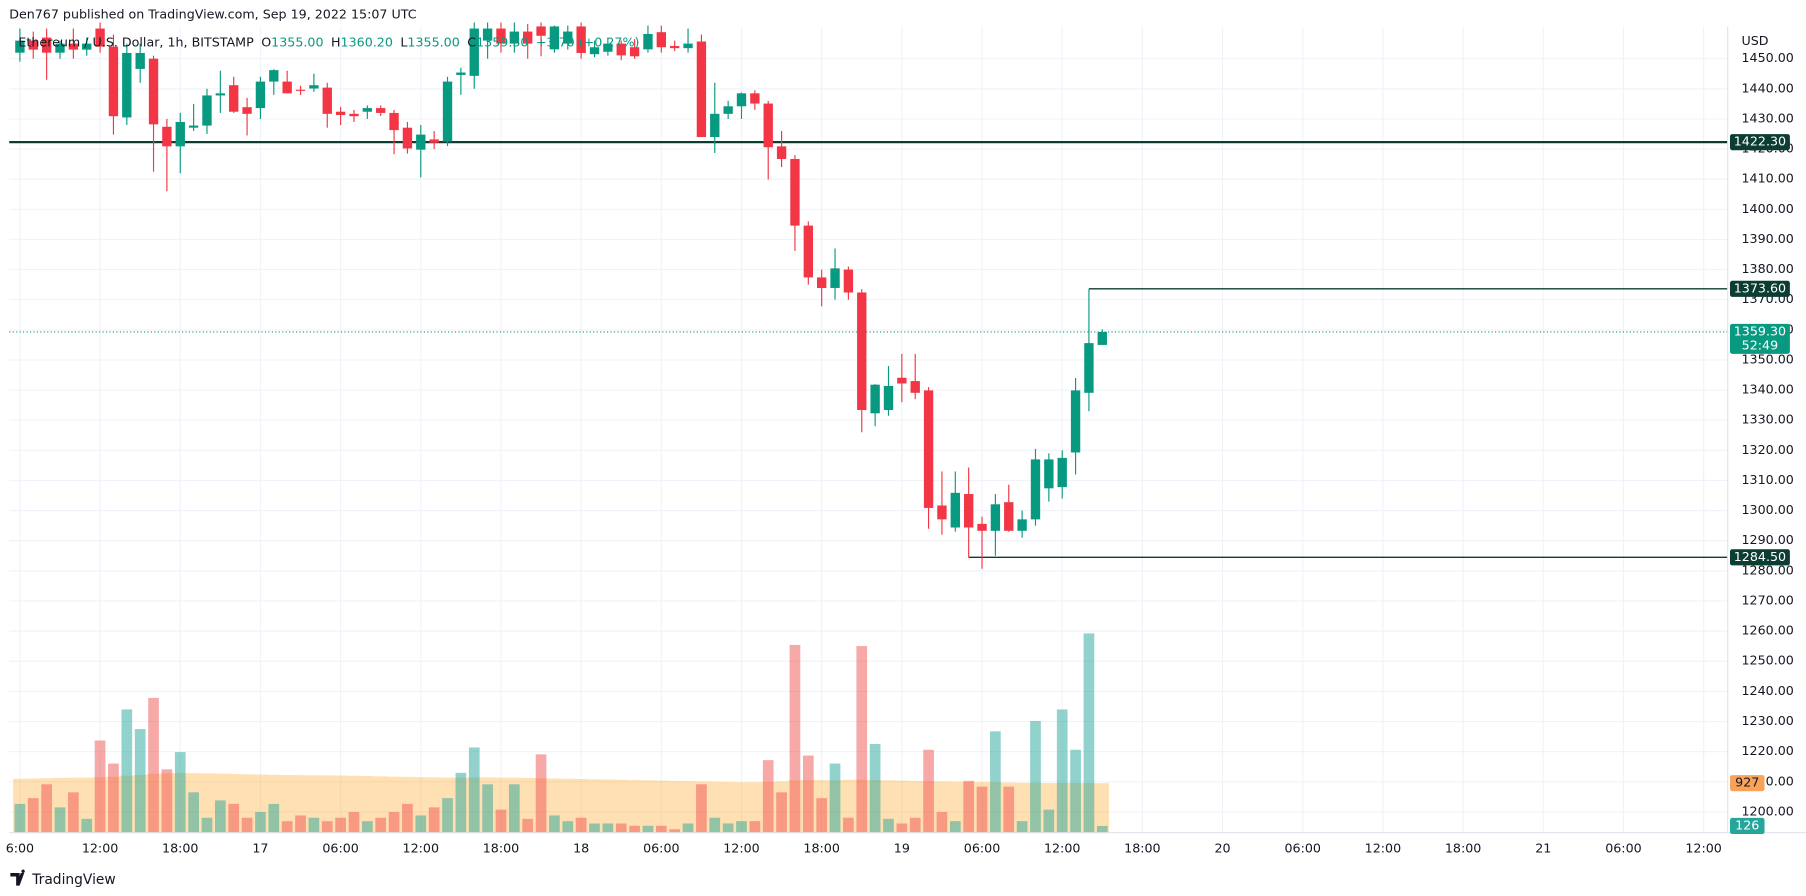  What do you see at coordinates (502, 41) in the screenshot?
I see `legend-close: 1359.30` at bounding box center [502, 41].